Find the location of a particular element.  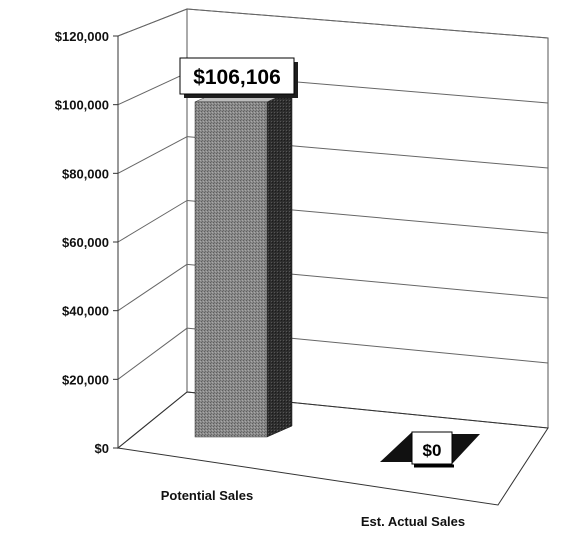

zero-bar-left-wedge is located at coordinates (396, 447).